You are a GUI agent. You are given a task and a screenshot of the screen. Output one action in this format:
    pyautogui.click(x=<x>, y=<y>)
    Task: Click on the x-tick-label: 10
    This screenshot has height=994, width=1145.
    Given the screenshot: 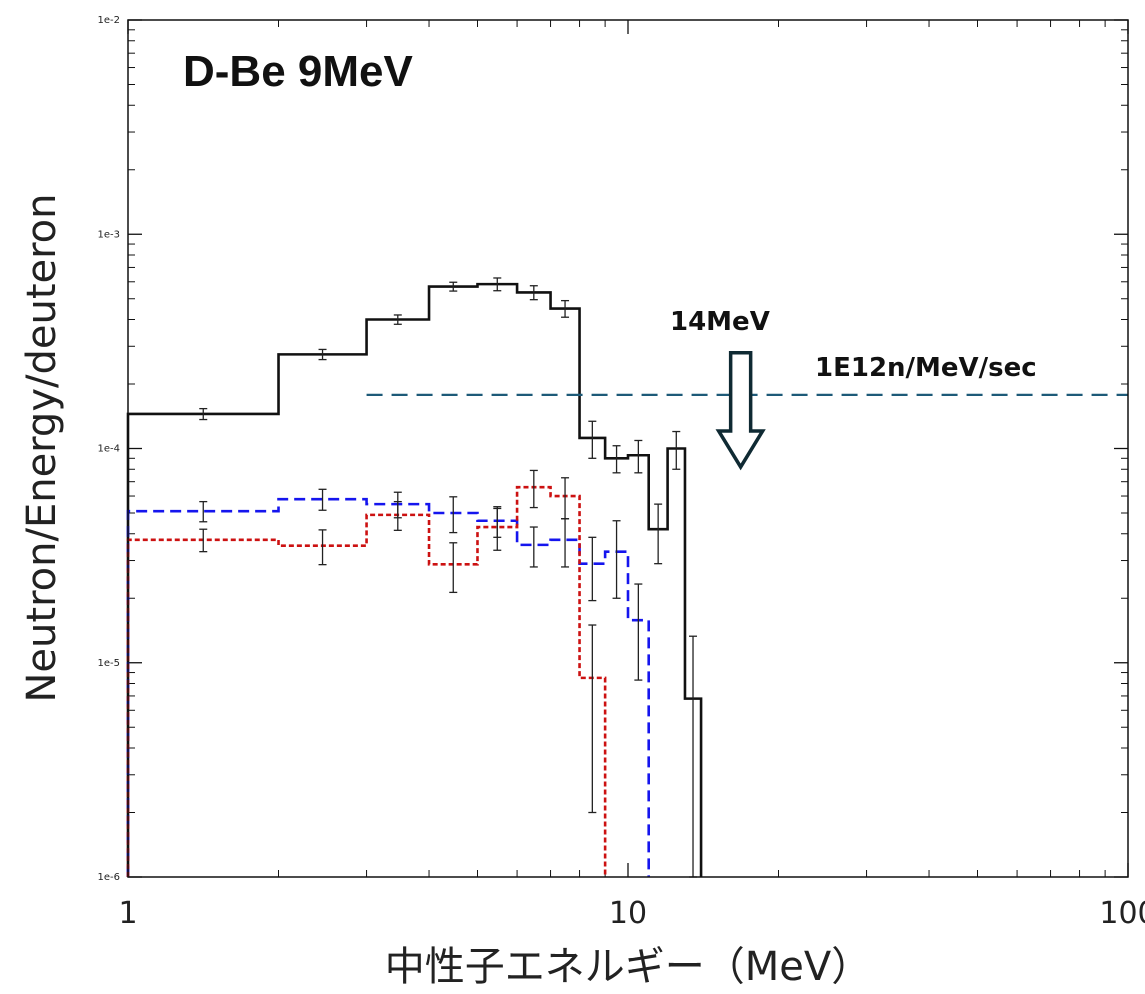 What is the action you would take?
    pyautogui.click(x=628, y=913)
    